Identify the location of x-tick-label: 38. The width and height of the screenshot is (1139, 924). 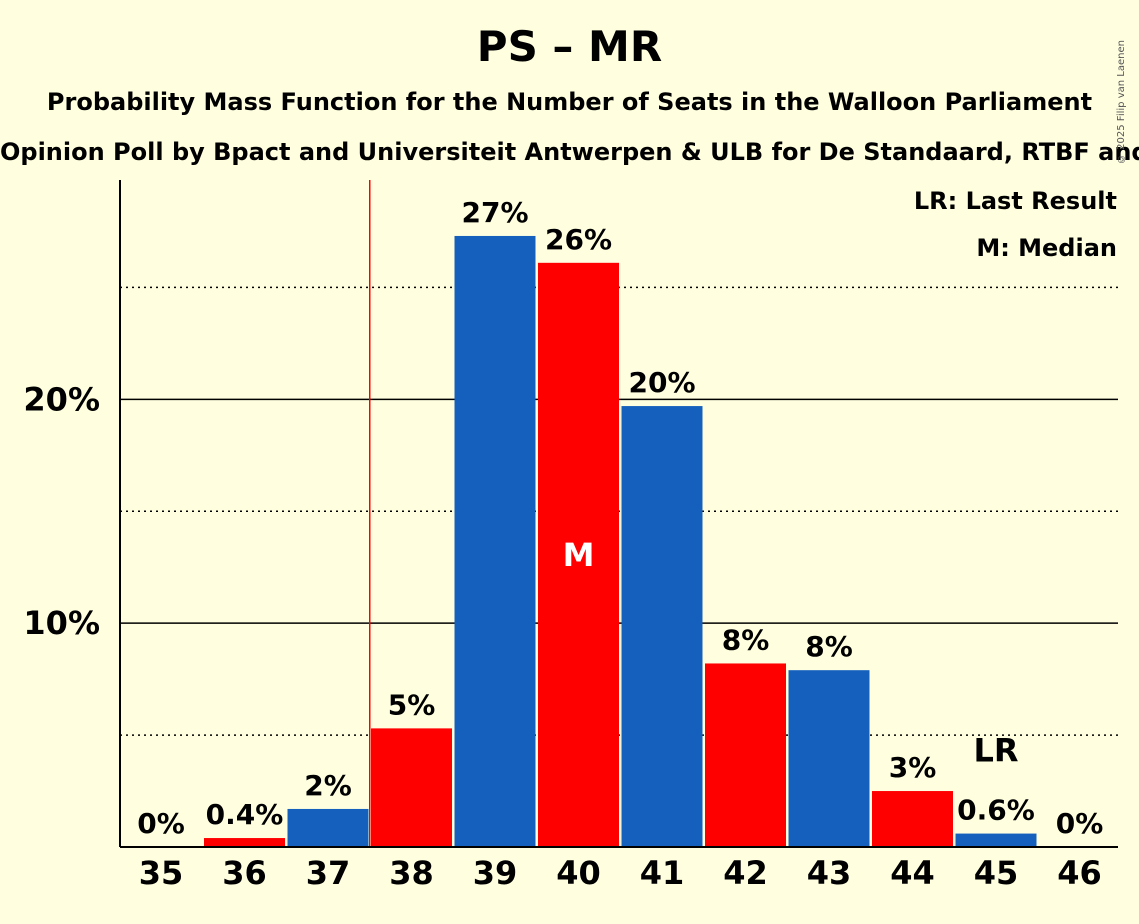
(411, 873).